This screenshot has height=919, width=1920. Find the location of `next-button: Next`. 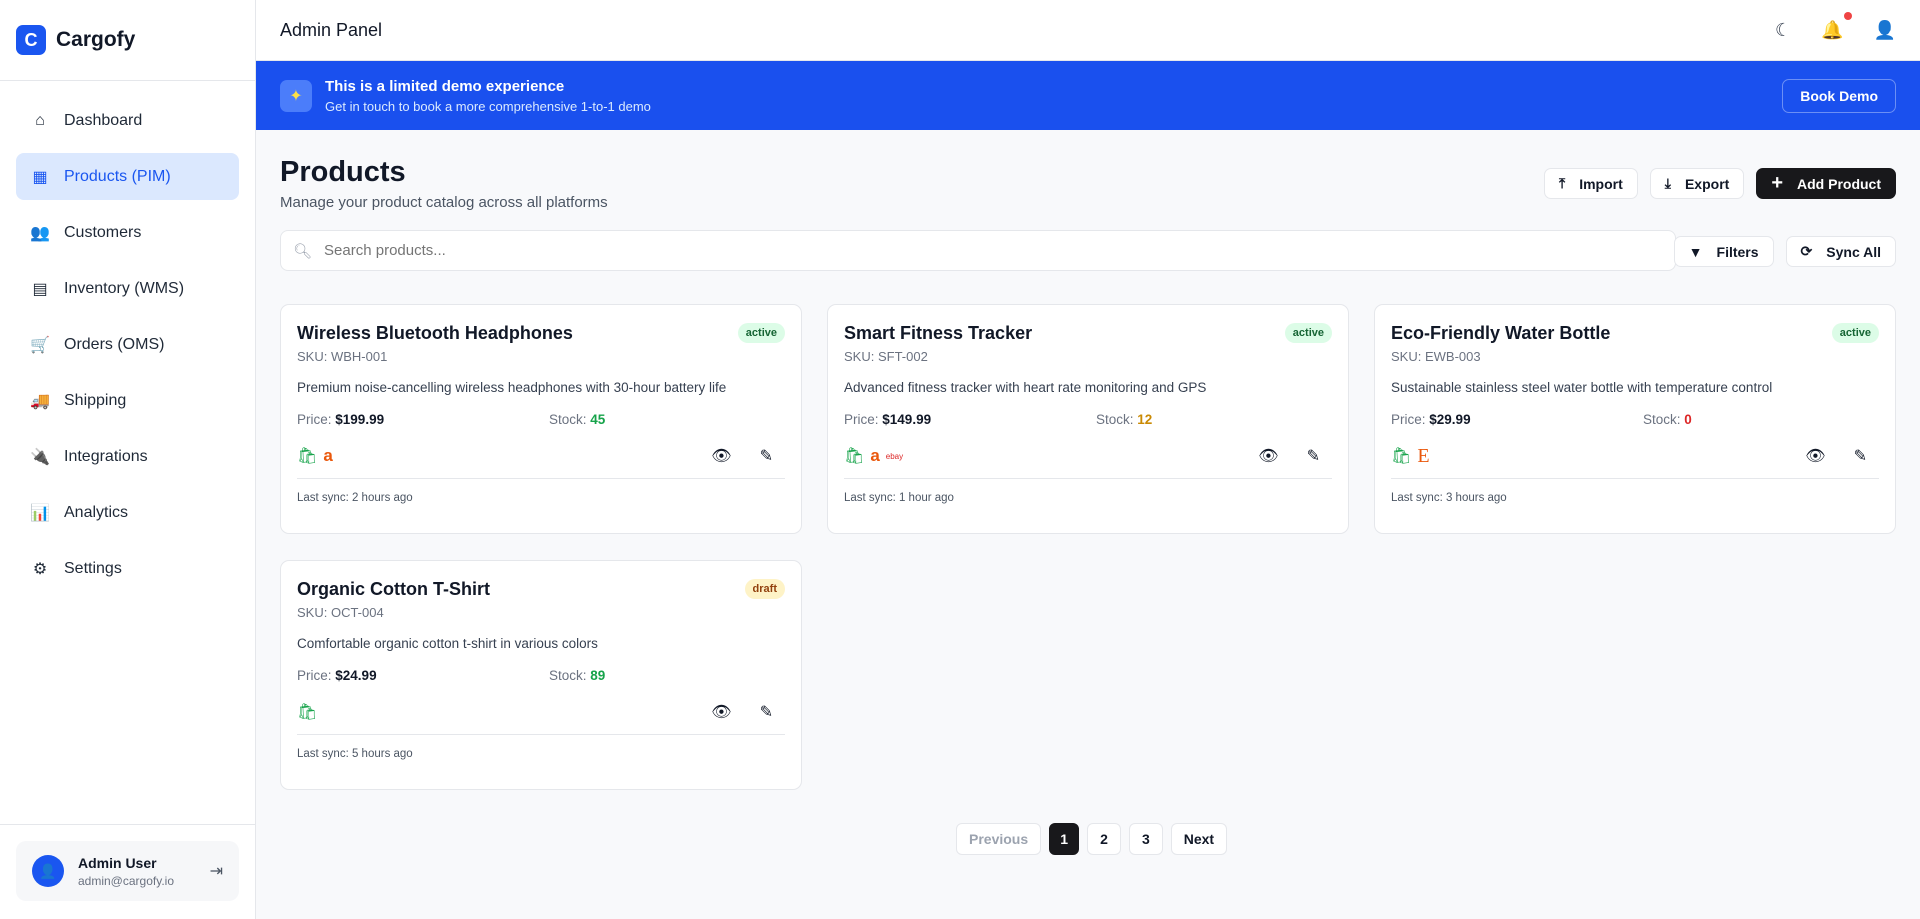

next-button: Next is located at coordinates (1199, 839).